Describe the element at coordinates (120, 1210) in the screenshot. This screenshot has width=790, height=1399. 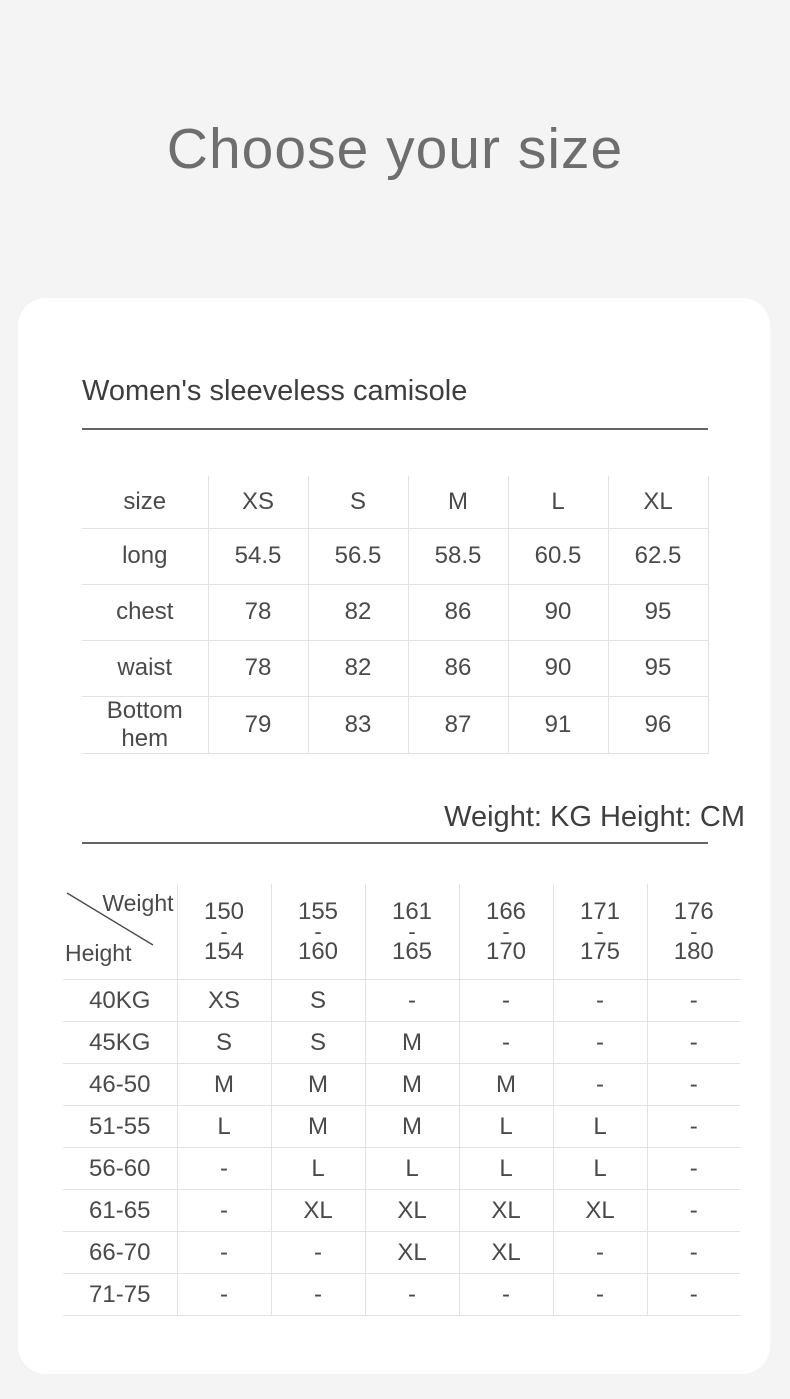
I see `fit-table-row-label: 61-65` at that location.